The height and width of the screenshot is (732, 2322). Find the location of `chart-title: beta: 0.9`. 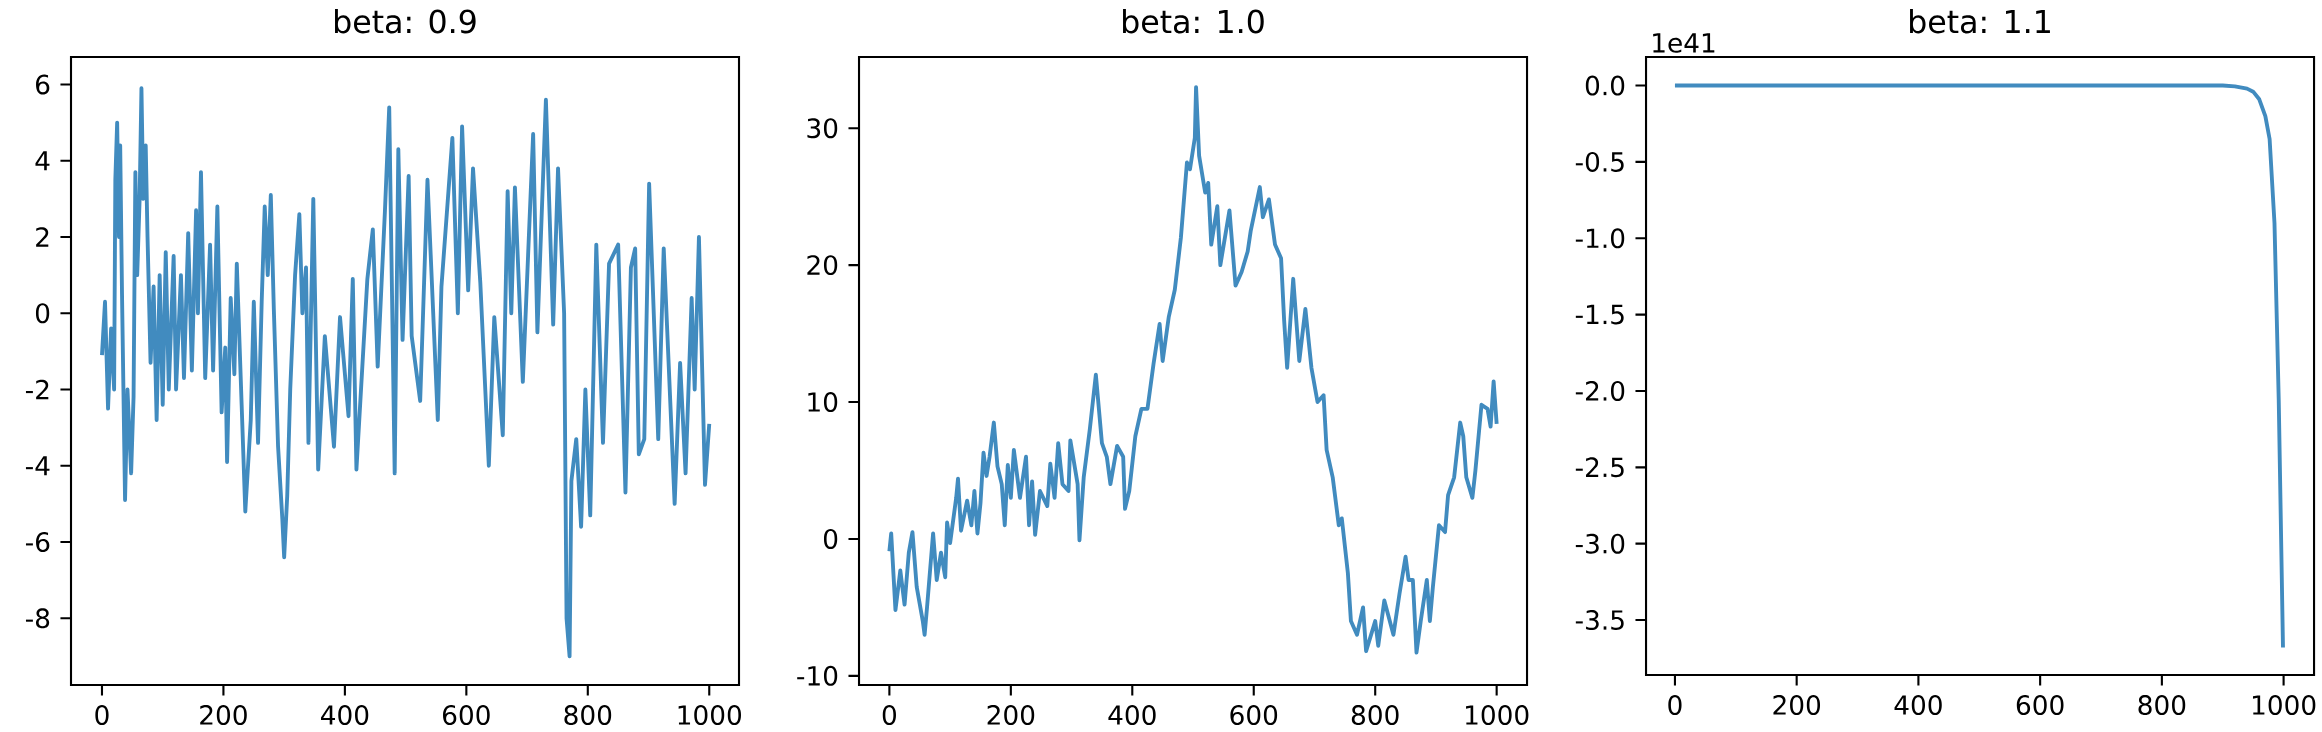

chart-title: beta: 0.9 is located at coordinates (405, 21).